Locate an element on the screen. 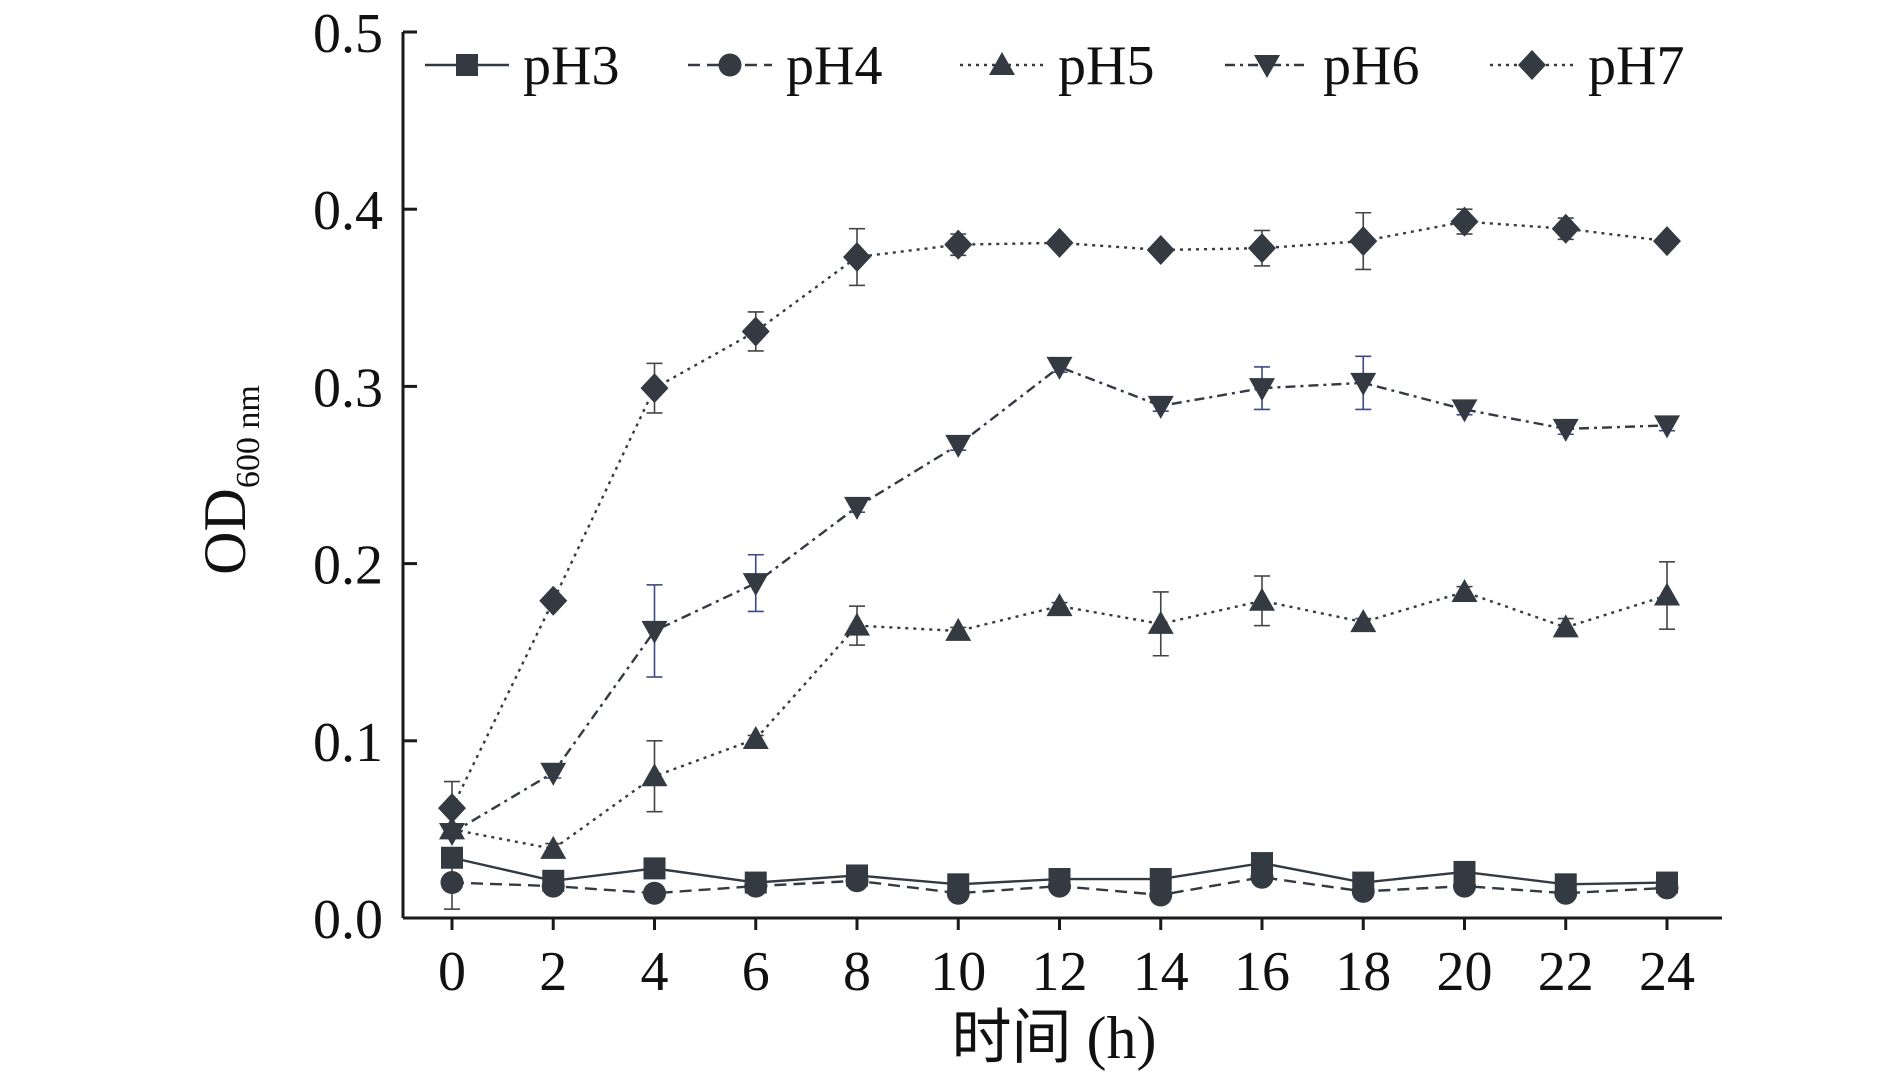 This screenshot has width=1890, height=1091. legend-item-ph5: pH5 is located at coordinates (1057, 66).